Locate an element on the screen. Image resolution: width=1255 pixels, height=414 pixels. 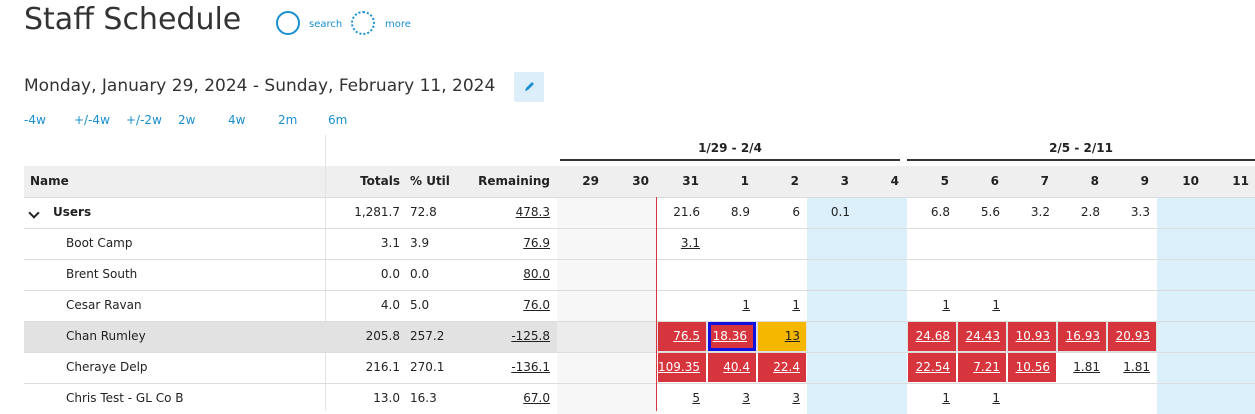
row-remaining: 80.0 is located at coordinates (536, 274).